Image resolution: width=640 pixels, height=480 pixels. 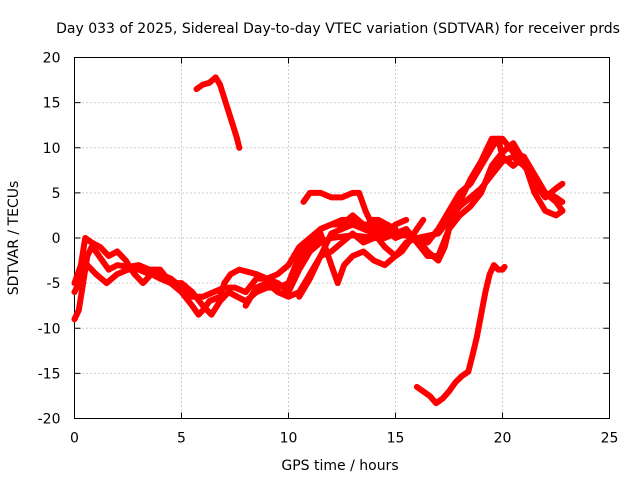 I want to click on y-tick-label: 0, so click(x=56, y=239).